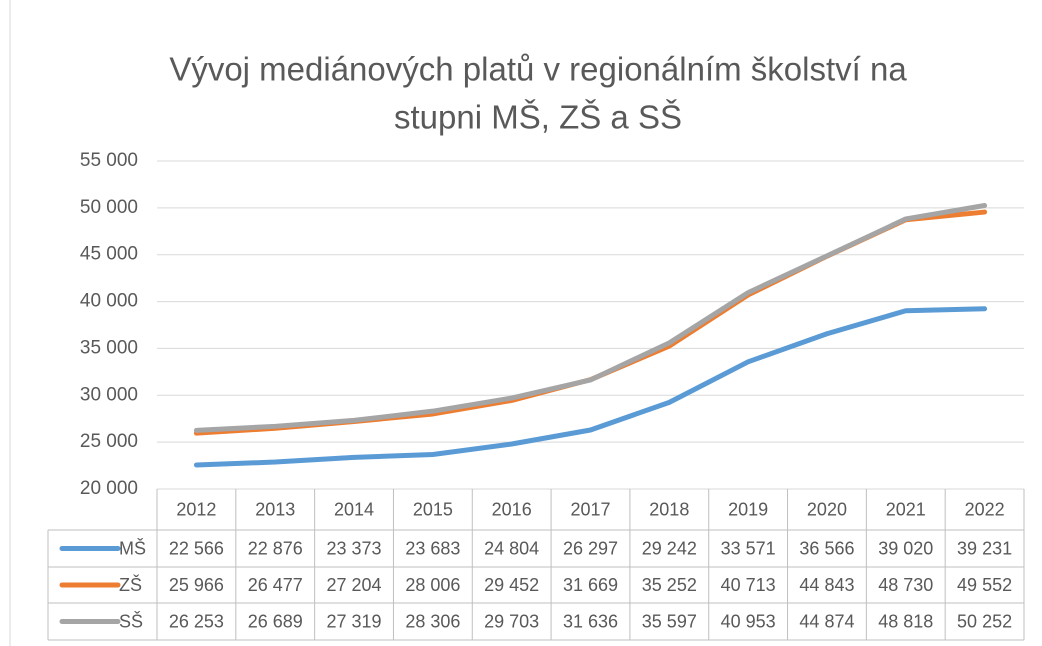  Describe the element at coordinates (905, 548) in the screenshot. I see `data-label: 39 020` at that location.